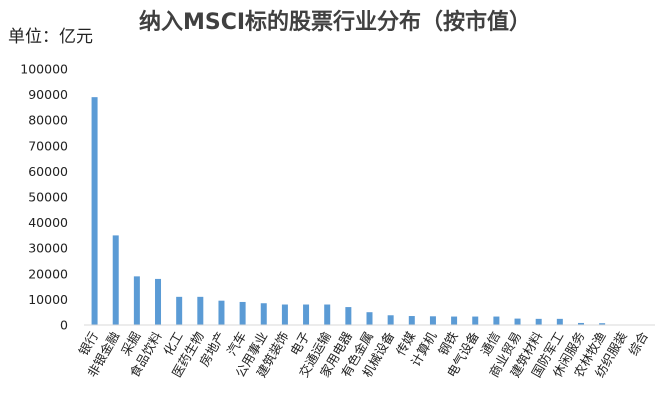 The height and width of the screenshot is (413, 670). What do you see at coordinates (639, 344) in the screenshot?
I see `x-tick-label: 综合` at bounding box center [639, 344].